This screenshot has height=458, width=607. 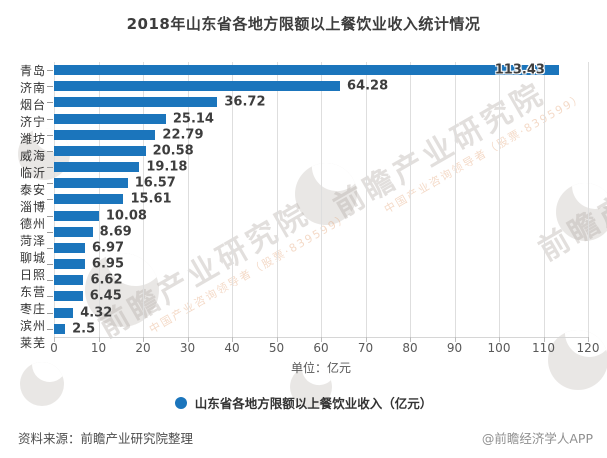 What do you see at coordinates (180, 402) in the screenshot?
I see `legend-marker-icon` at bounding box center [180, 402].